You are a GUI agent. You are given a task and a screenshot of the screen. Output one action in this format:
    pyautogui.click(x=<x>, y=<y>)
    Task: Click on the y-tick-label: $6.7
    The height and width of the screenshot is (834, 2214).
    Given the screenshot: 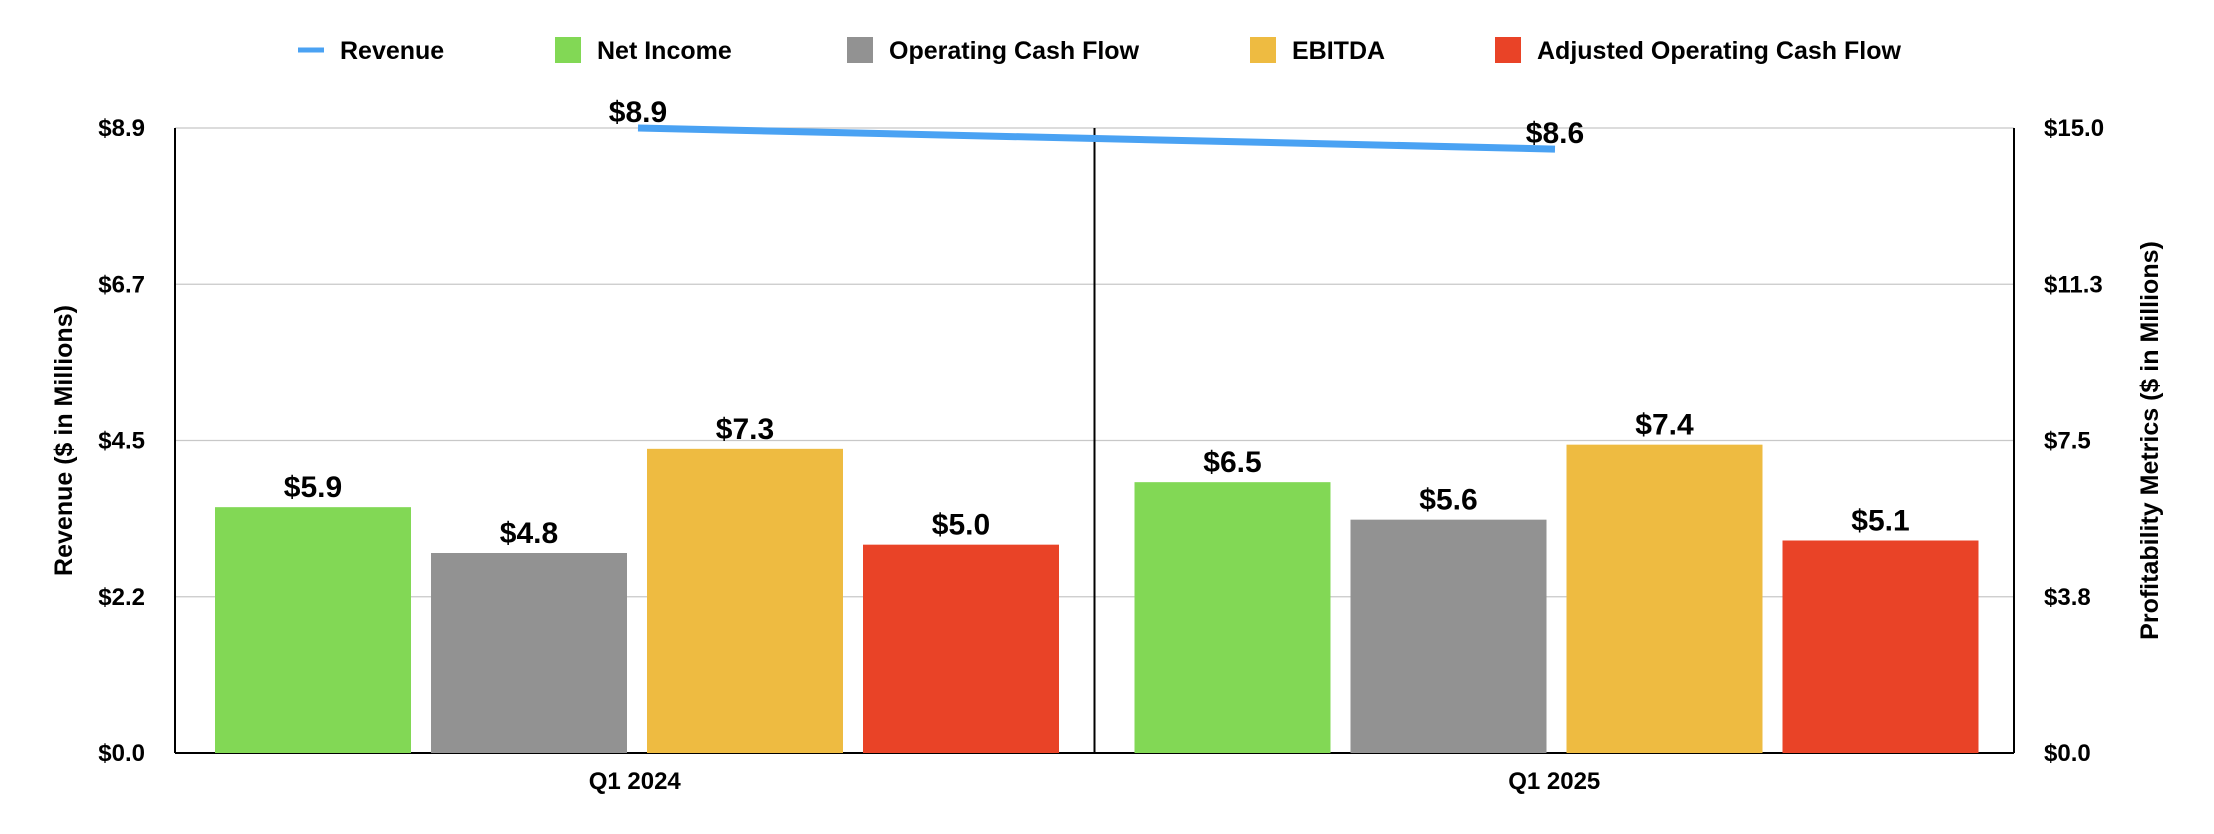 What is the action you would take?
    pyautogui.click(x=121, y=284)
    